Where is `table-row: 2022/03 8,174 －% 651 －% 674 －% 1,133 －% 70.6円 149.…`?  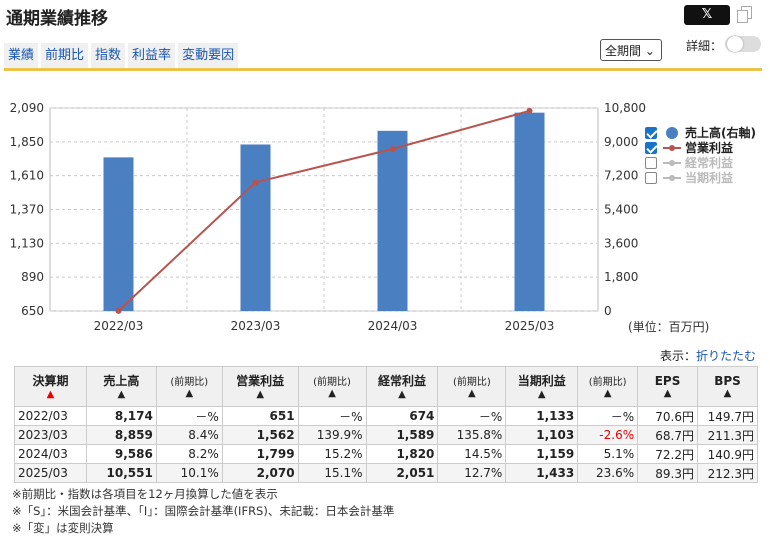 table-row: 2022/03 8,174 －% 651 －% 674 －% 1,133 －% 70.6円 149.… is located at coordinates (386, 416).